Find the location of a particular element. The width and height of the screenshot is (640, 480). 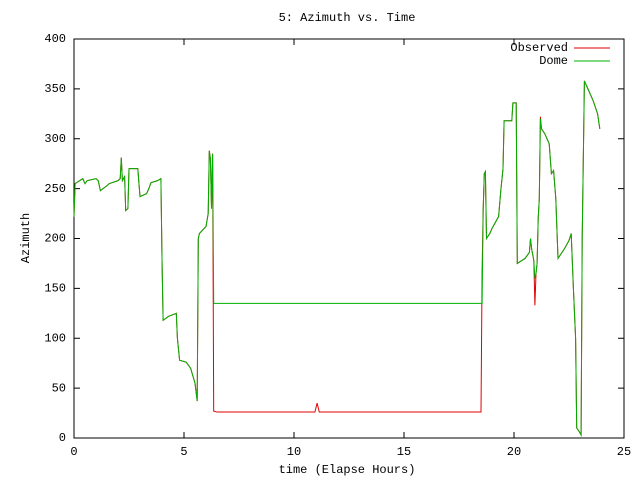

legend-label: Observed is located at coordinates (539, 48).